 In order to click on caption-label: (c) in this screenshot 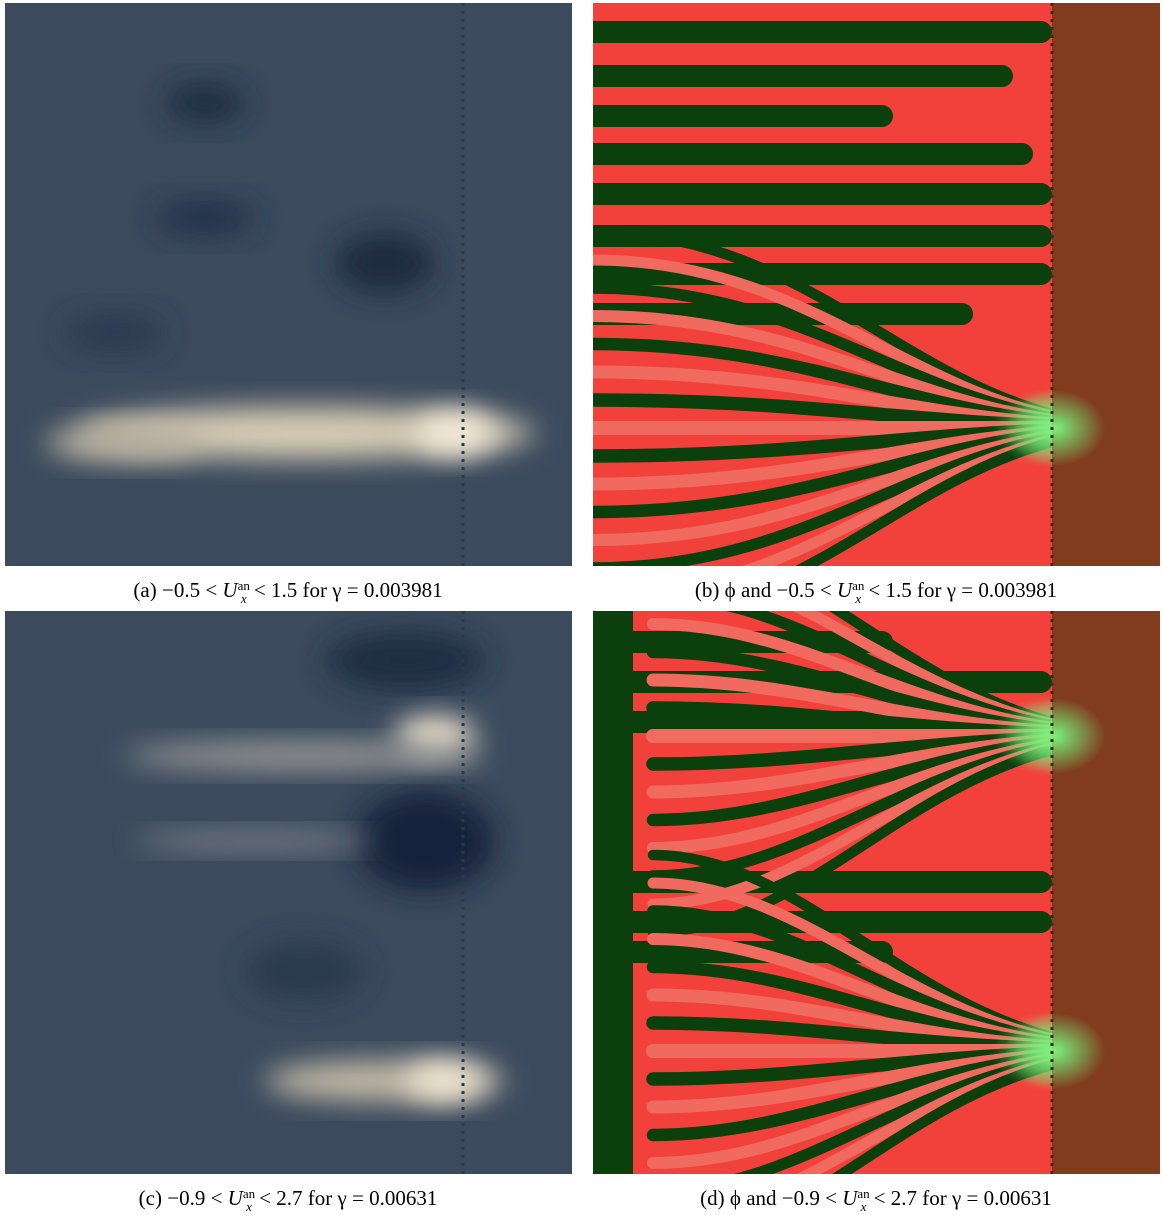, I will do `click(150, 1198)`.